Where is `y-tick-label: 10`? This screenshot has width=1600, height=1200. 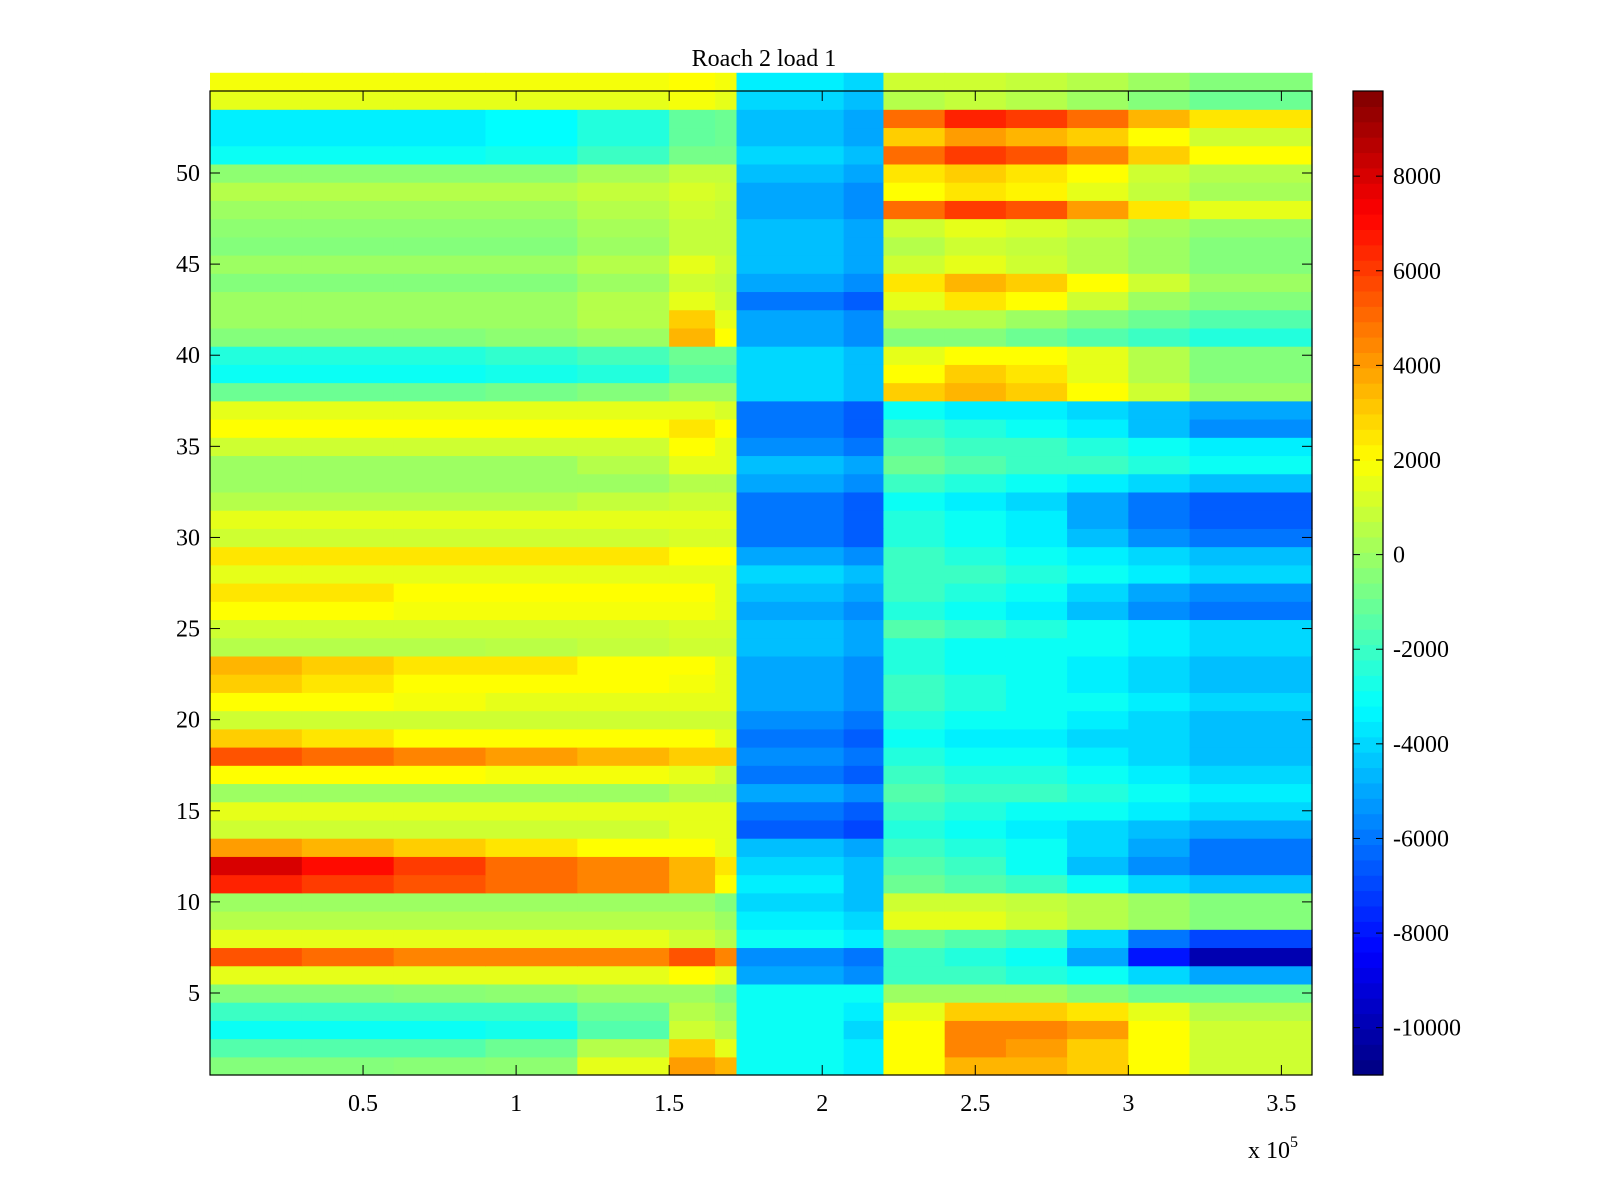 y-tick-label: 10 is located at coordinates (188, 903).